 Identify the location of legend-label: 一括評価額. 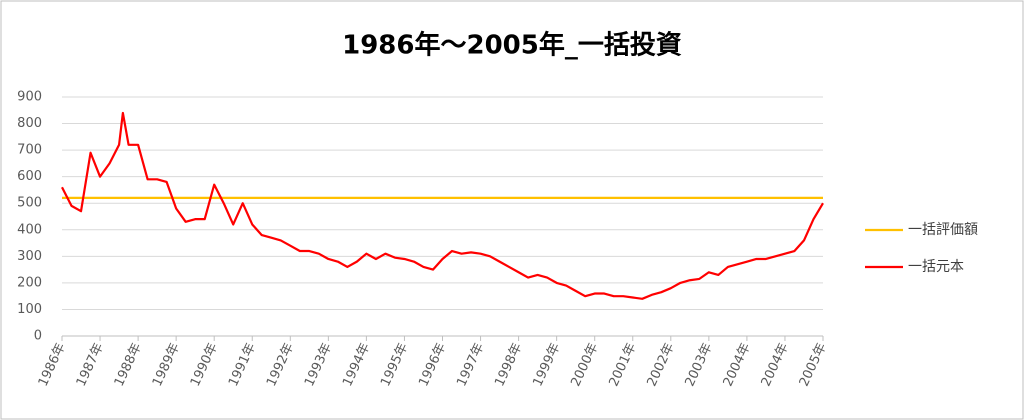
(943, 230).